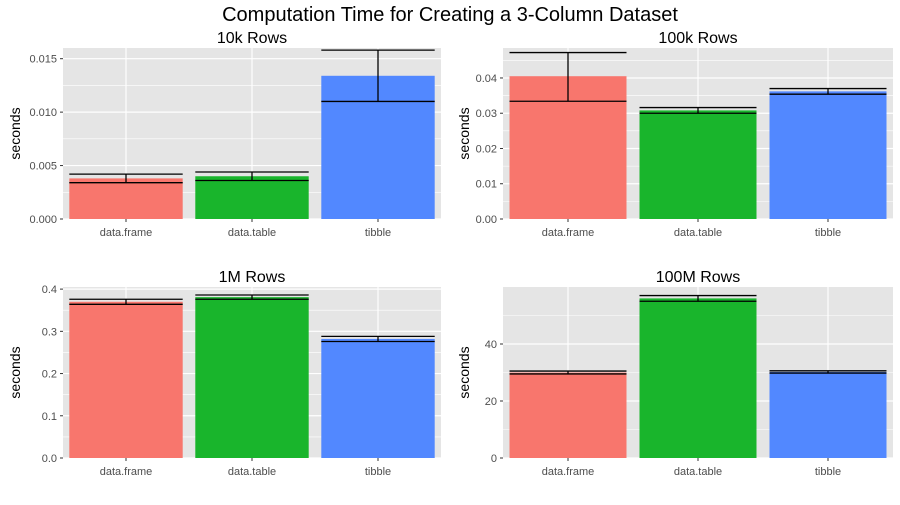  I want to click on y-tick-label: 0.02, so click(486, 149).